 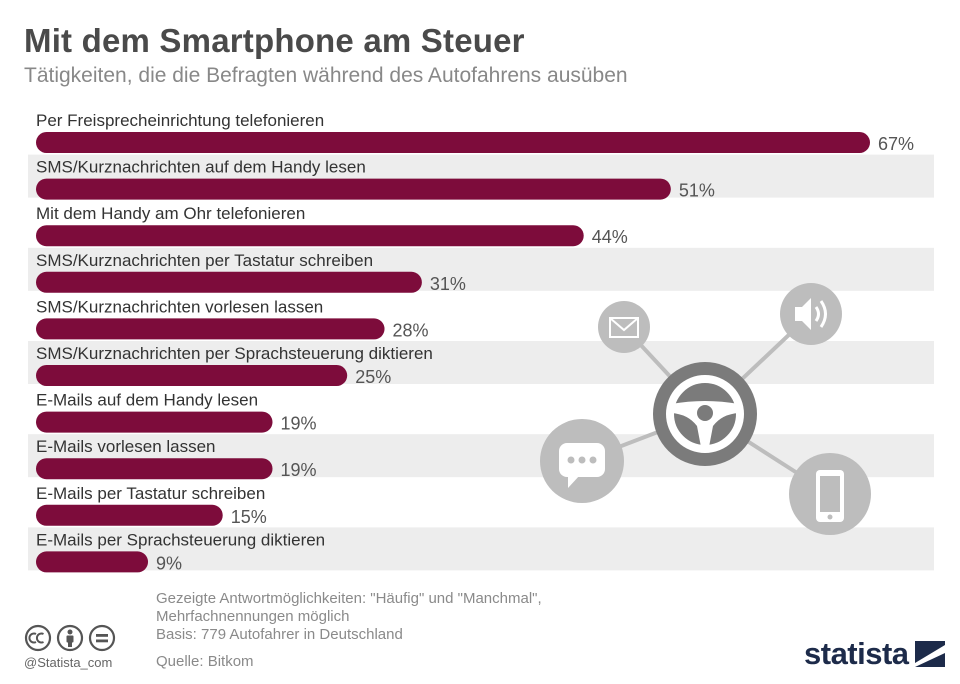 I want to click on category-label: Per Freisprecheinrichtung telefonieren, so click(x=180, y=120).